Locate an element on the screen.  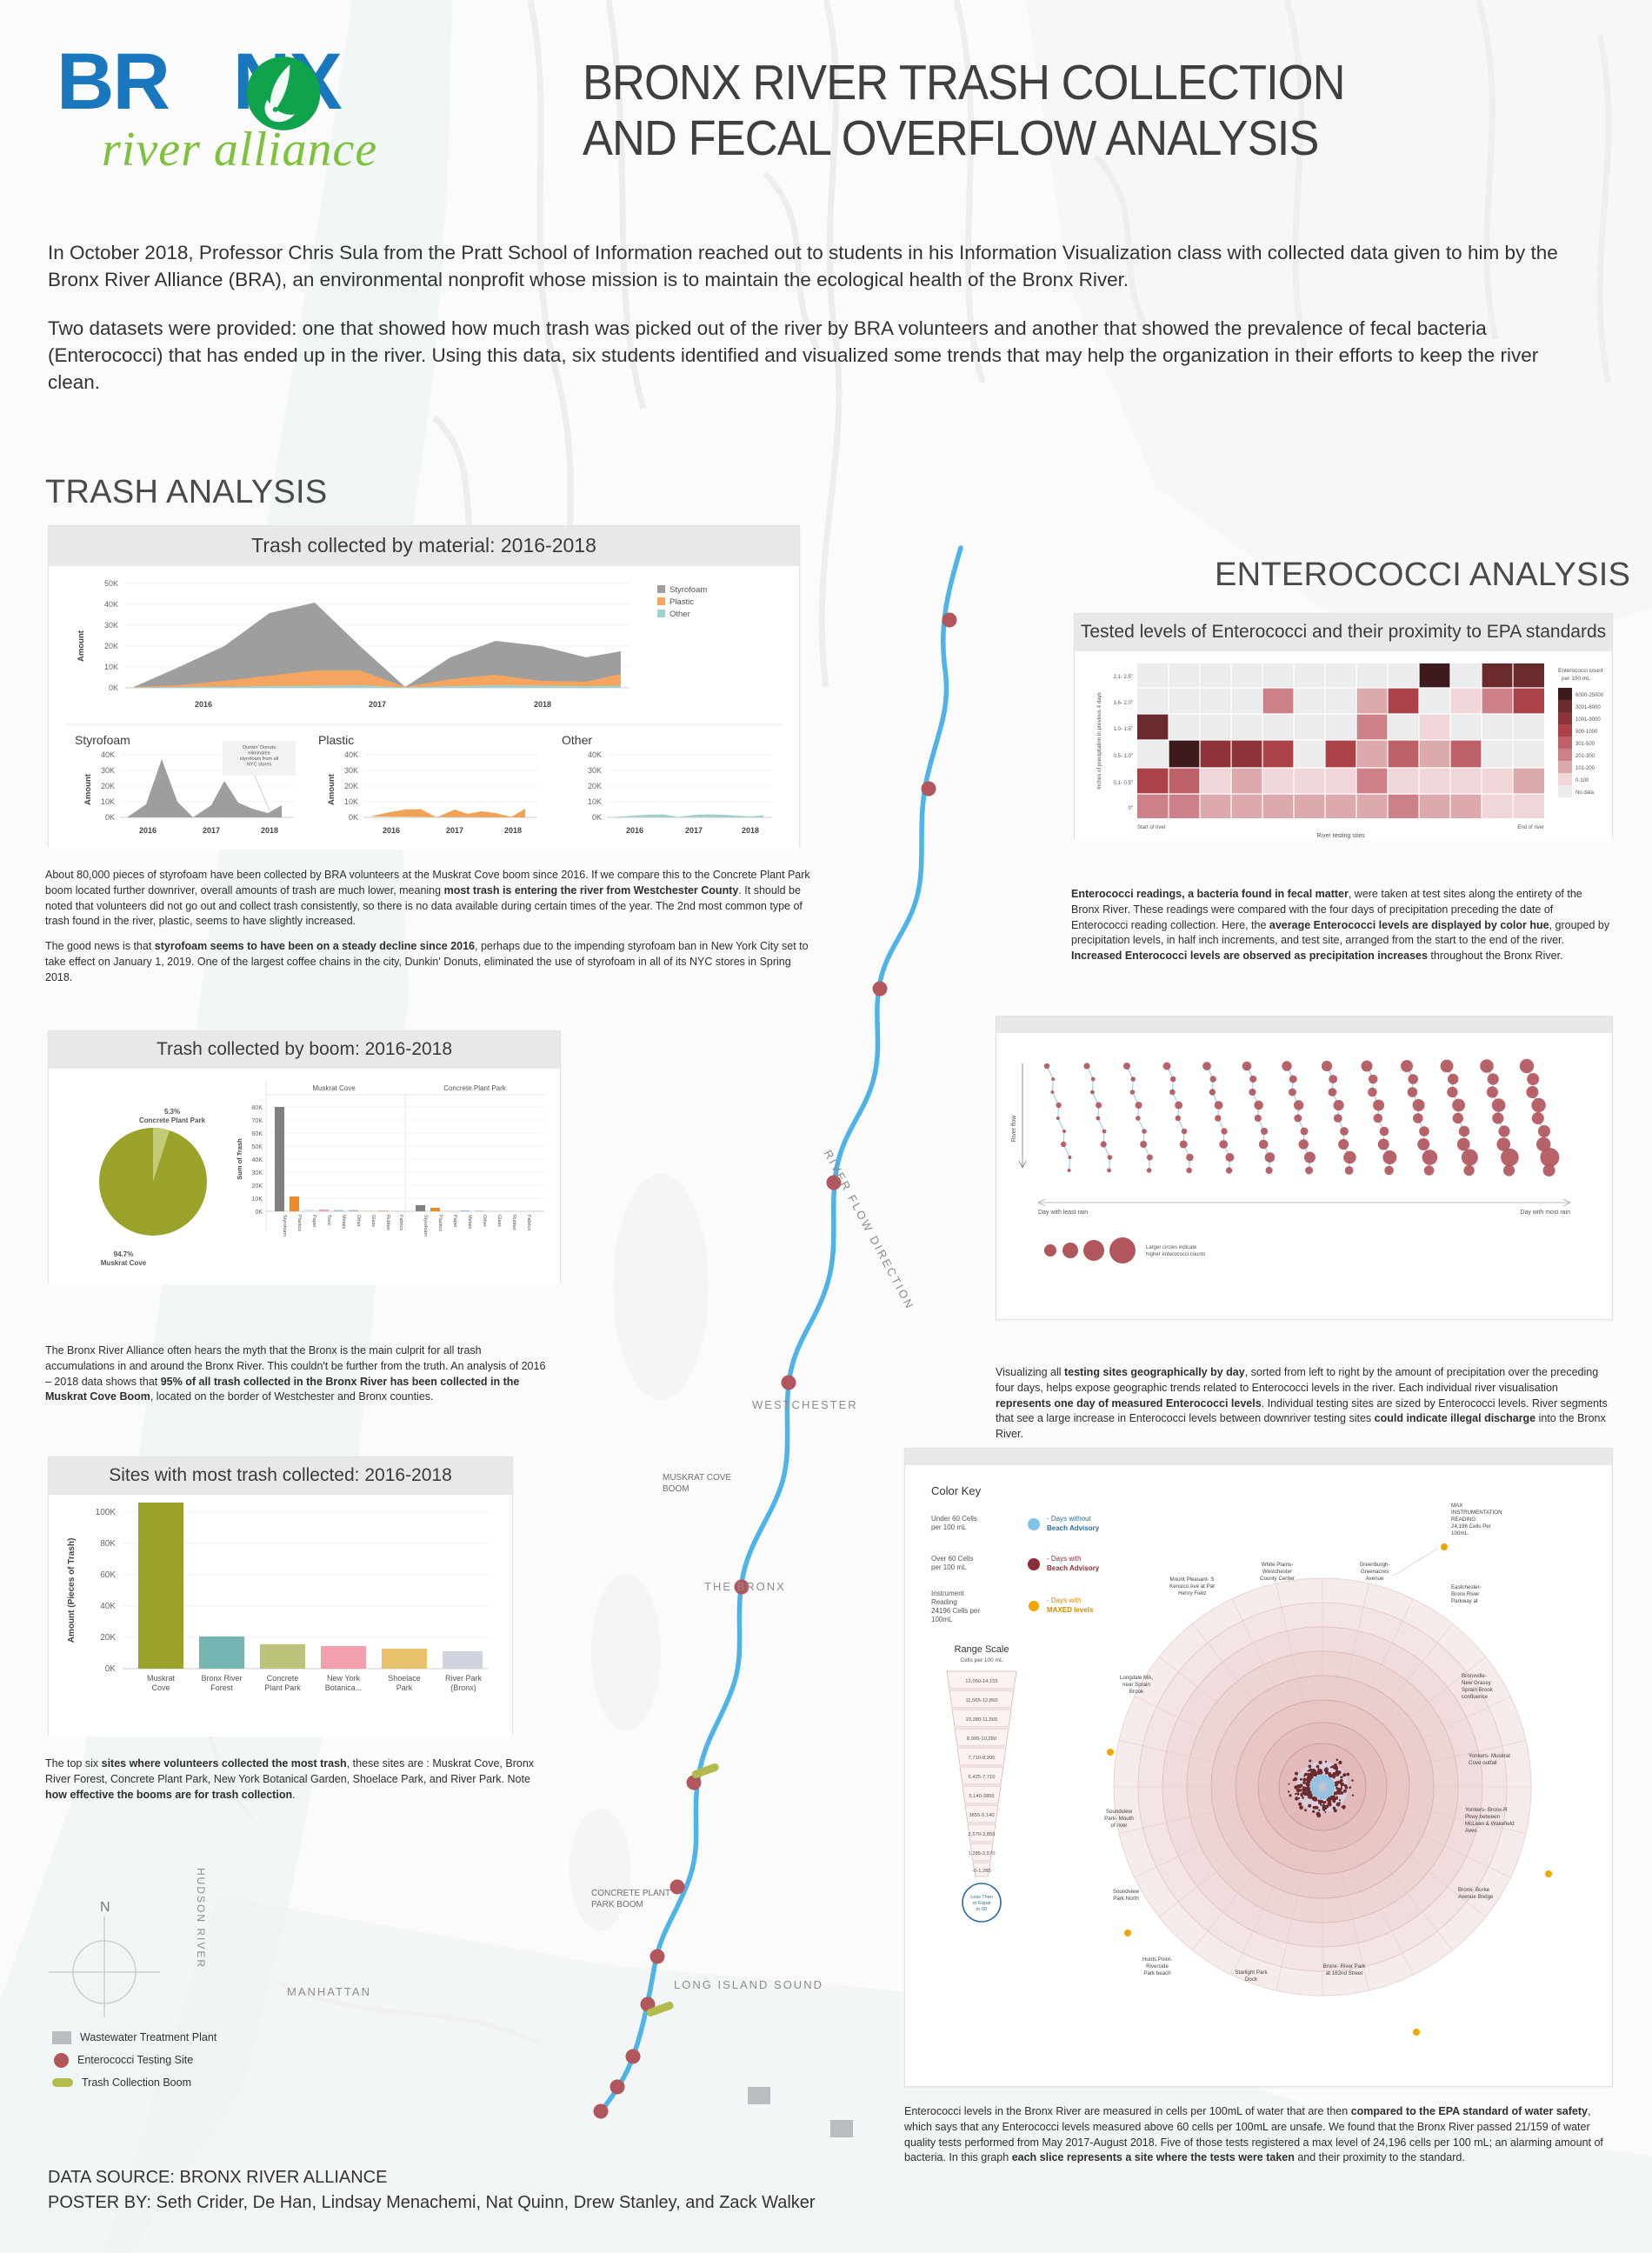
svg-text: Dunkin' Donuts is located at coordinates (259, 747).